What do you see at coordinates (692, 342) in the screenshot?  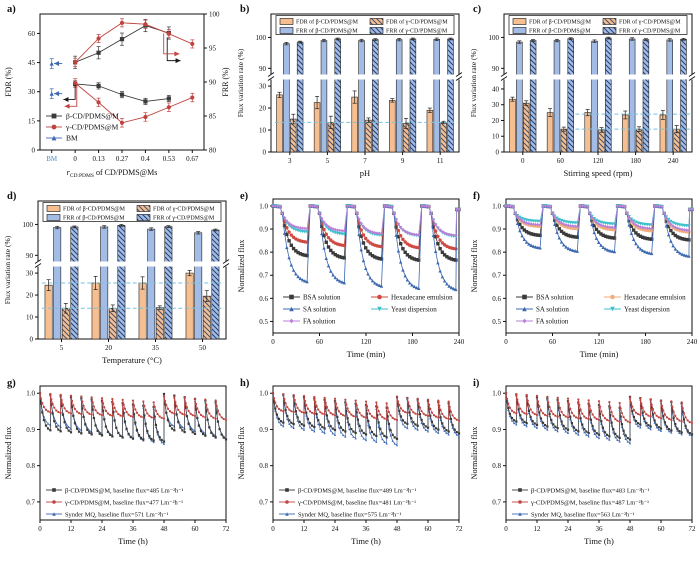 I see `svg-text: 240` at bounding box center [692, 342].